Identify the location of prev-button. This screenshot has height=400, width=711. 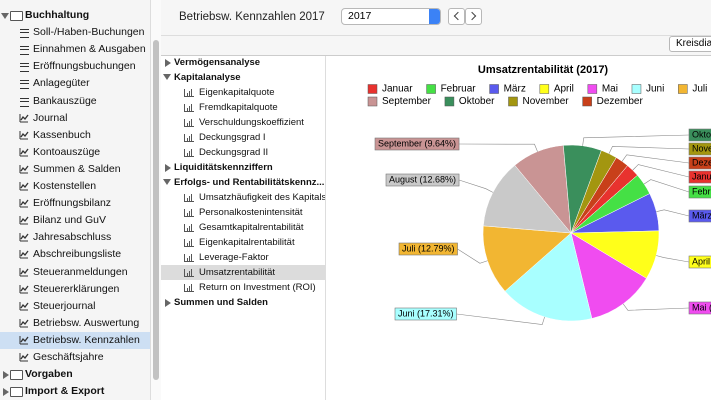
(456, 16).